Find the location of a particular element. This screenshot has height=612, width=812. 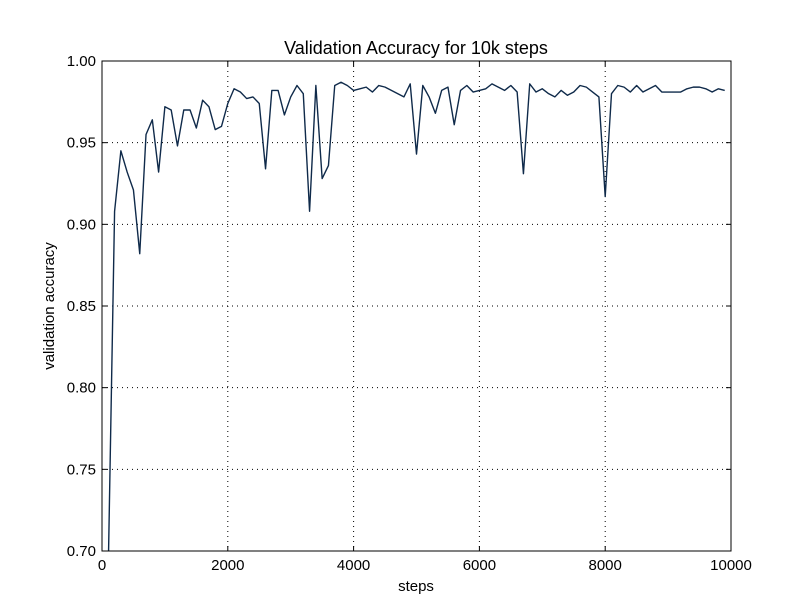

y-tick-label: 0.85 is located at coordinates (81, 306).